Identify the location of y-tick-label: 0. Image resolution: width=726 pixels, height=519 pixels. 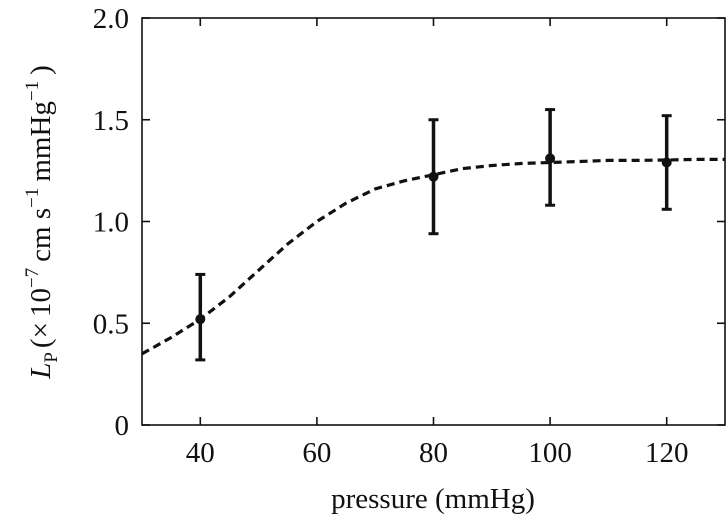
(122, 426).